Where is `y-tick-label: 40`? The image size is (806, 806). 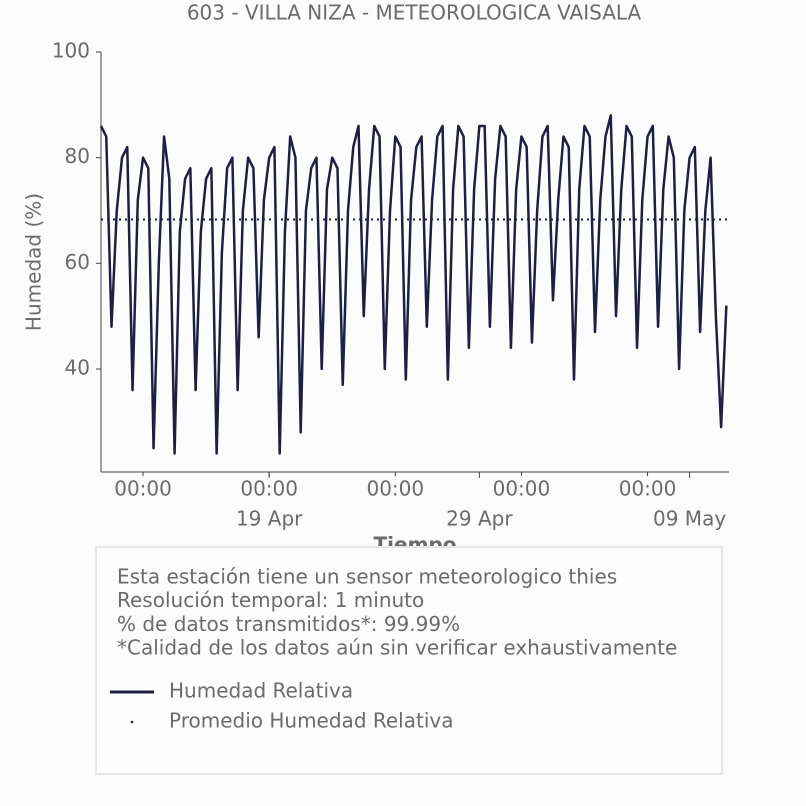 y-tick-label: 40 is located at coordinates (77, 367).